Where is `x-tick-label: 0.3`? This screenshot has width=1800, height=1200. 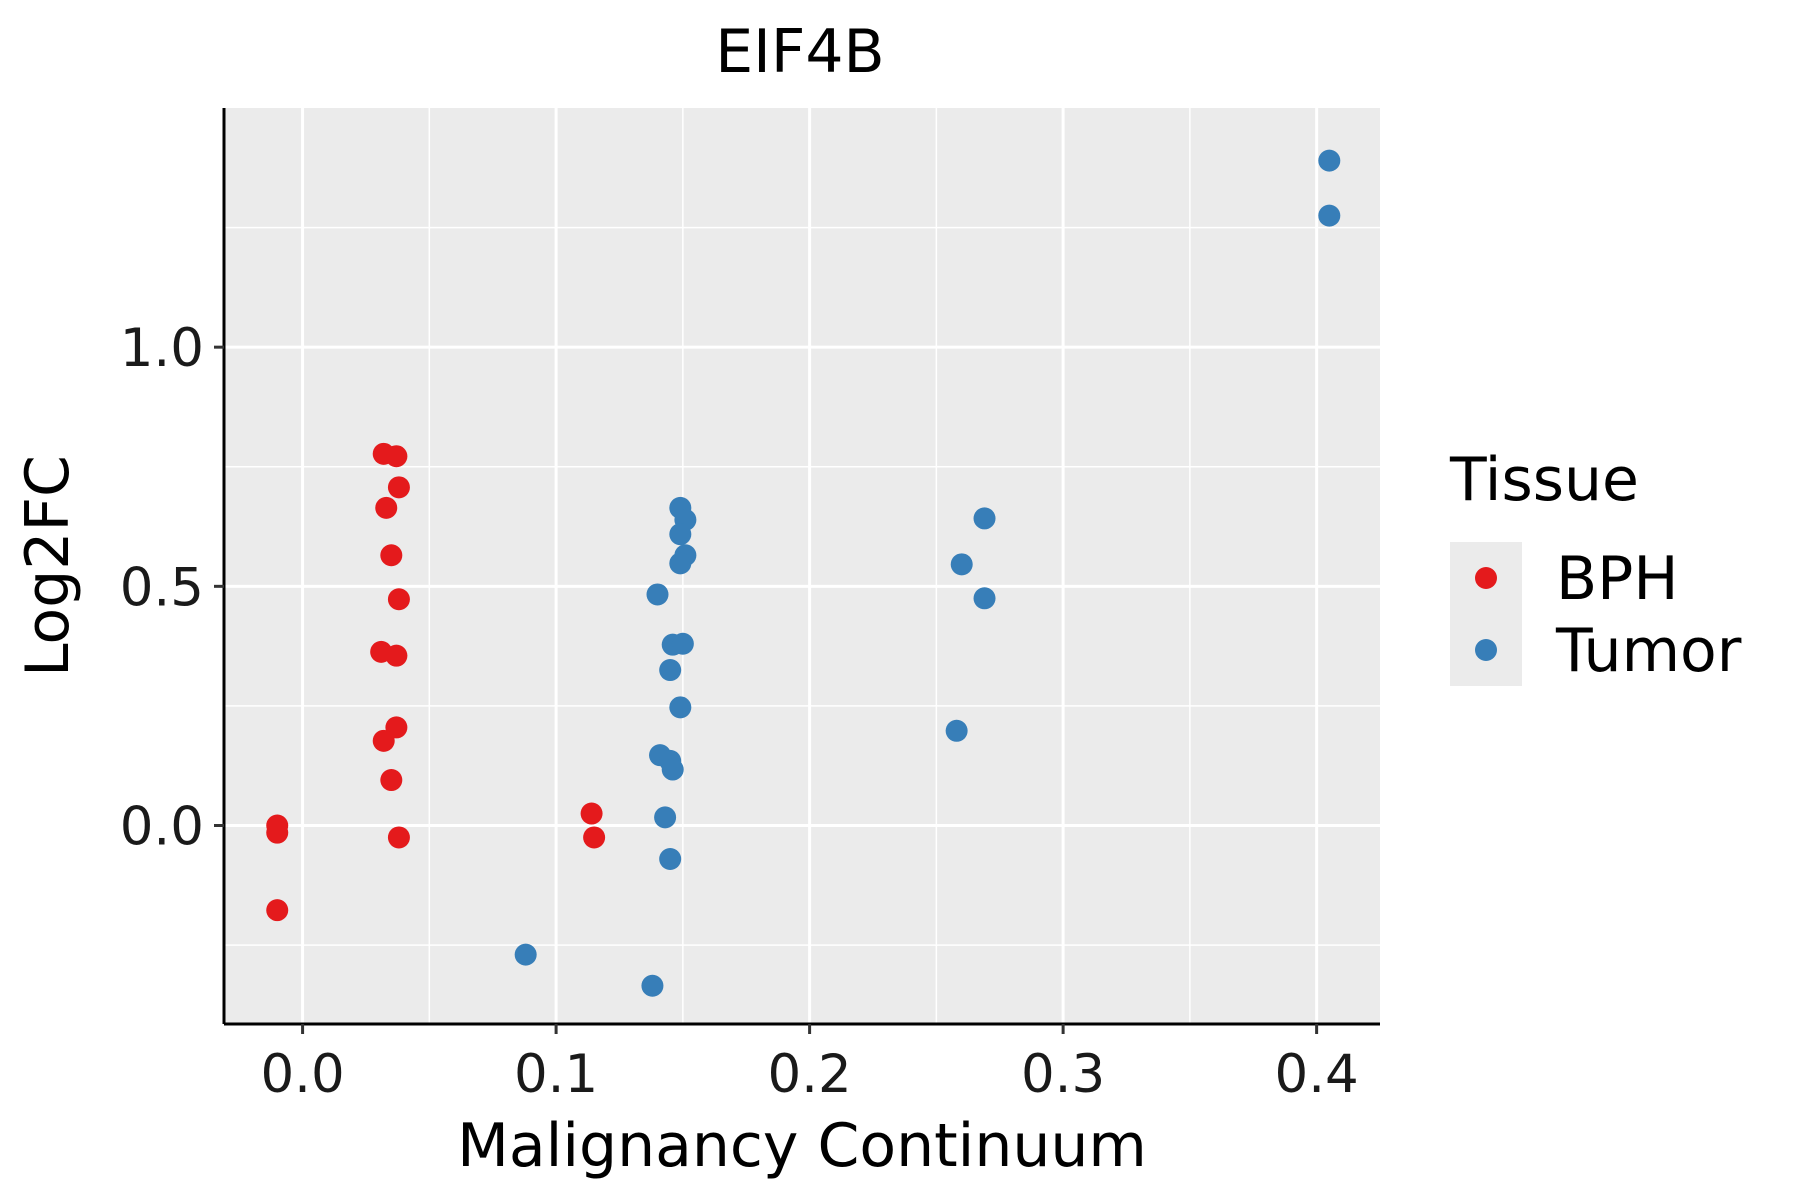
x-tick-label: 0.3 is located at coordinates (1063, 1074).